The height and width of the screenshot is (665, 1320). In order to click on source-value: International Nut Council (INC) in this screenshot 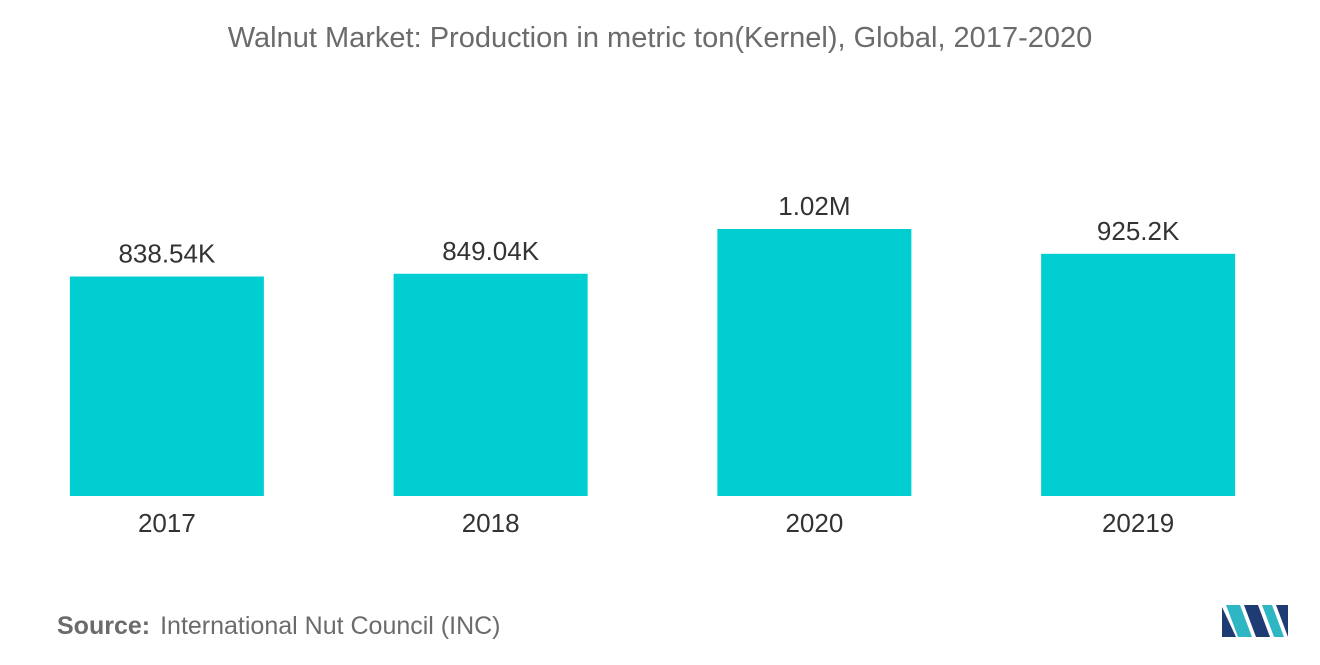, I will do `click(330, 626)`.